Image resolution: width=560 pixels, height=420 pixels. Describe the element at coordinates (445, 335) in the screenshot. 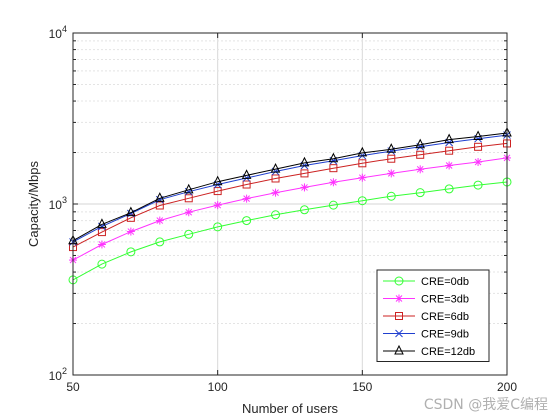

I see `legend-label: CRE=9db` at that location.